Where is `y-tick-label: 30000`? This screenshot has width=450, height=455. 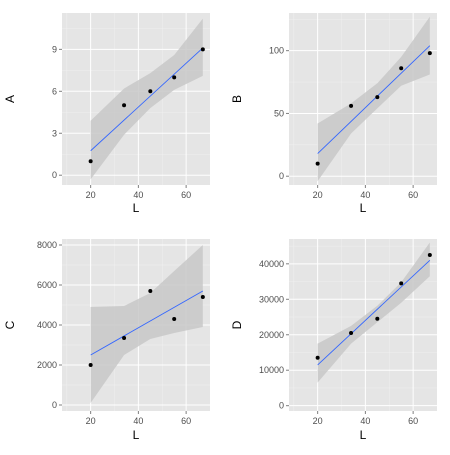 y-tick-label: 30000 is located at coordinates (271, 299).